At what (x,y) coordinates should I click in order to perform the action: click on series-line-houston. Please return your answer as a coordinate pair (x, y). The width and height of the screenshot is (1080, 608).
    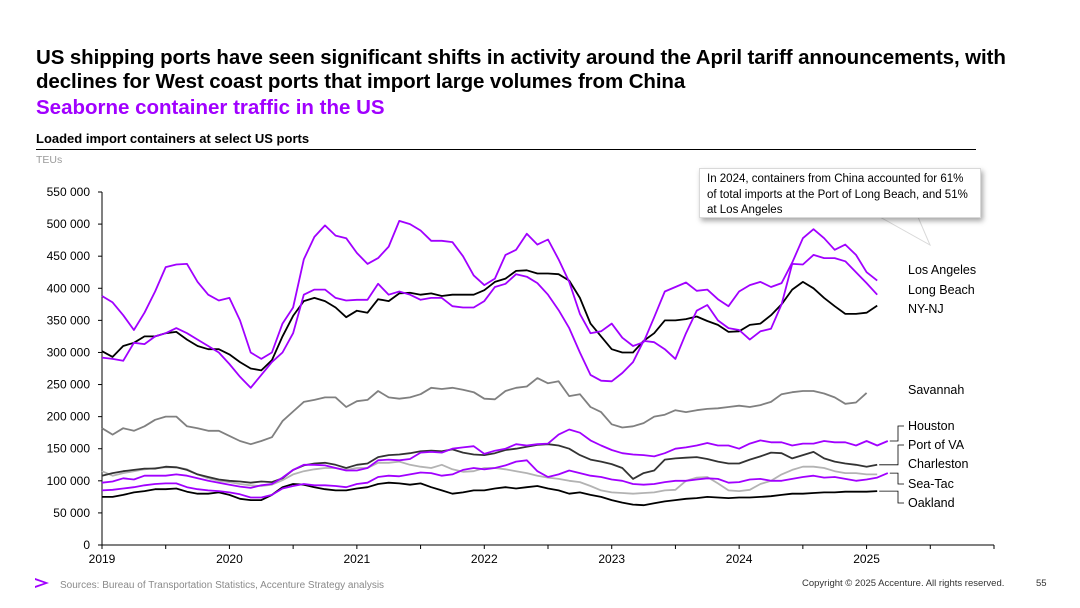
    Looking at the image, I should click on (495, 458).